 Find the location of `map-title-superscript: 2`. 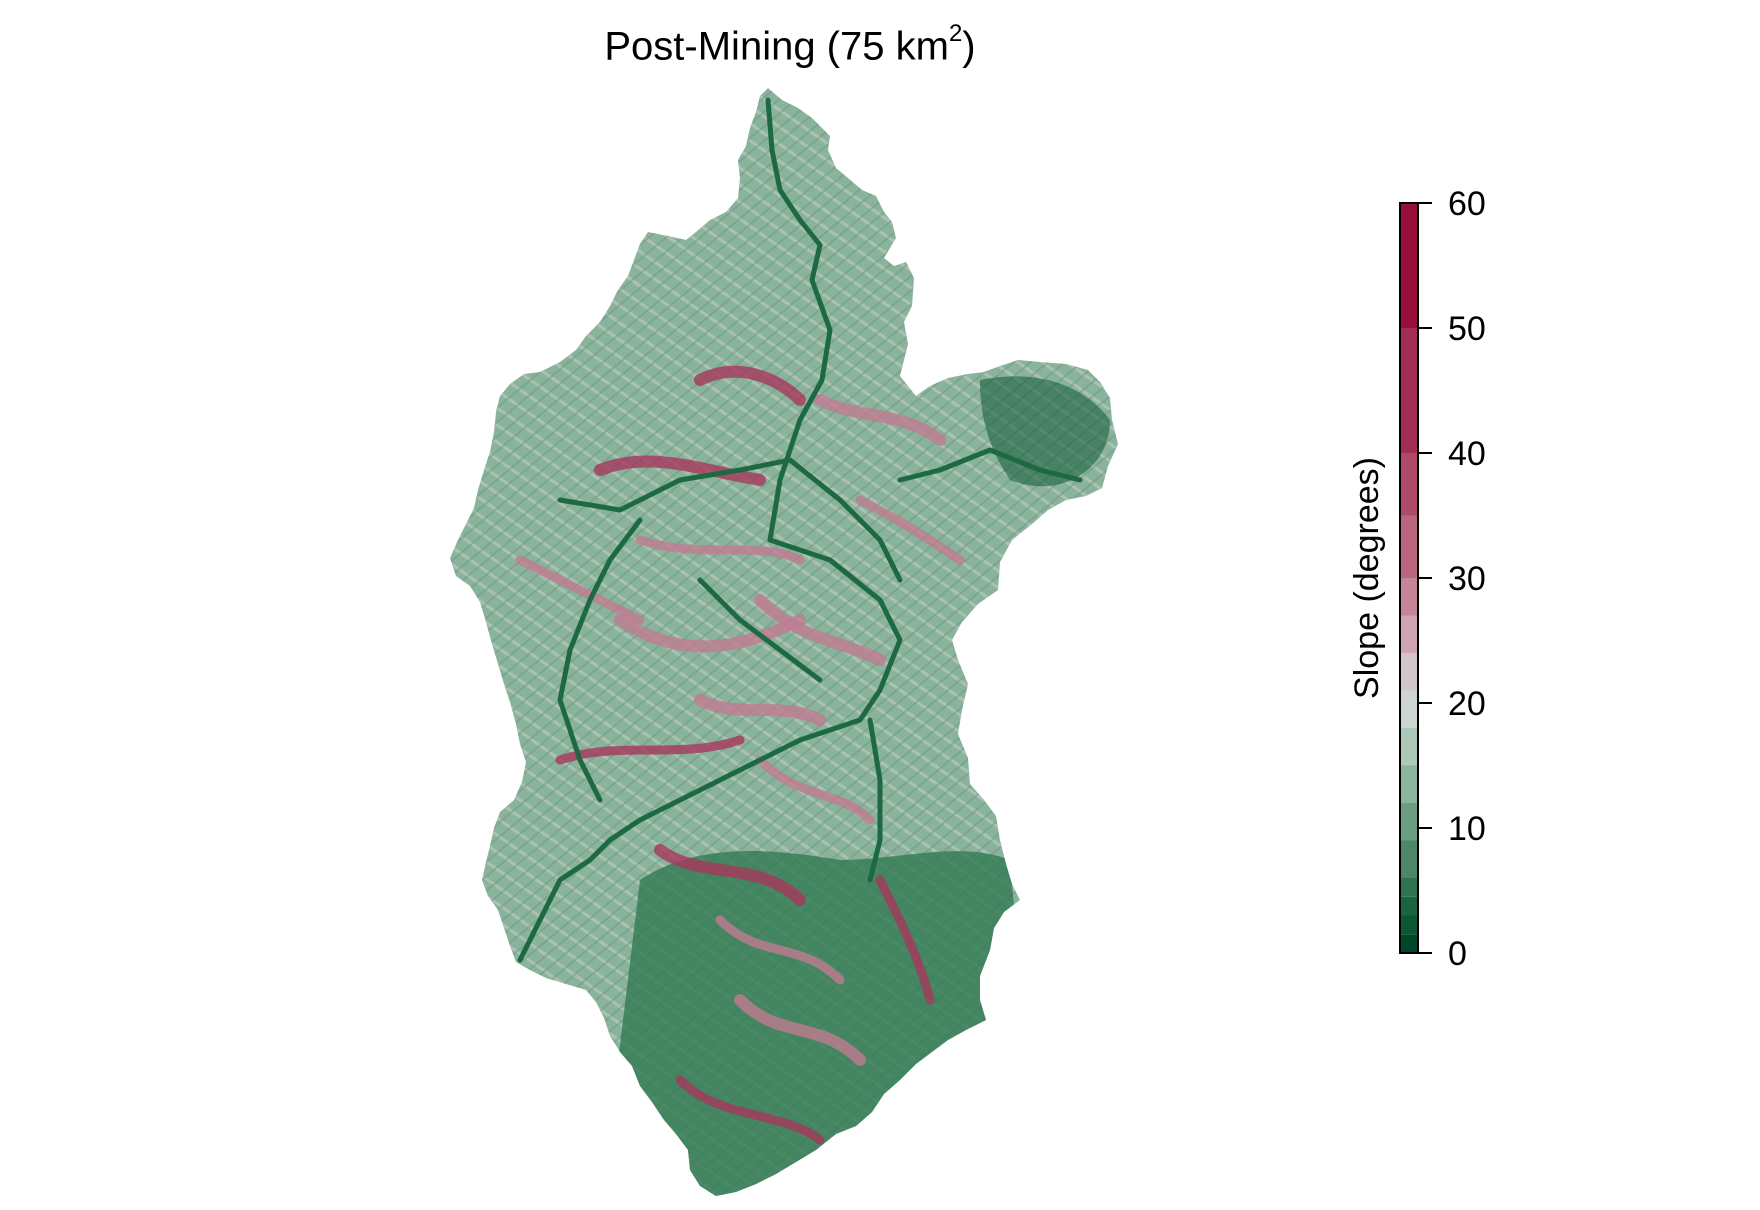

map-title-superscript: 2 is located at coordinates (955, 33).